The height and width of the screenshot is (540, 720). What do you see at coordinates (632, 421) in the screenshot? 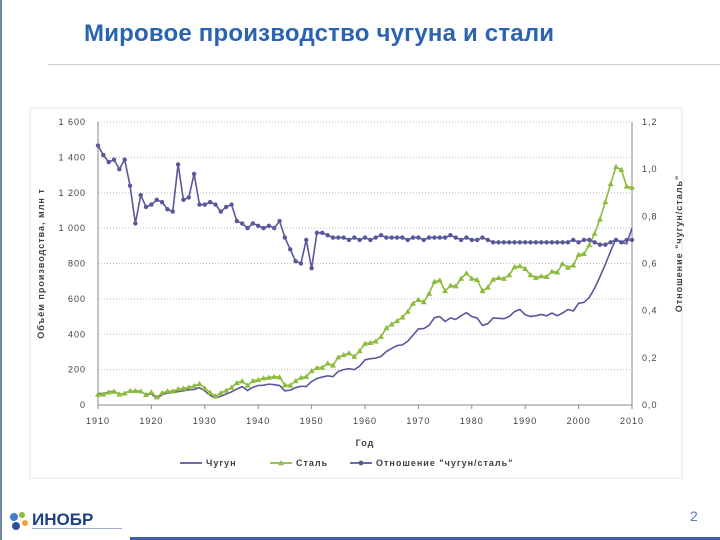
I see `x-tick-label: 2010` at bounding box center [632, 421].